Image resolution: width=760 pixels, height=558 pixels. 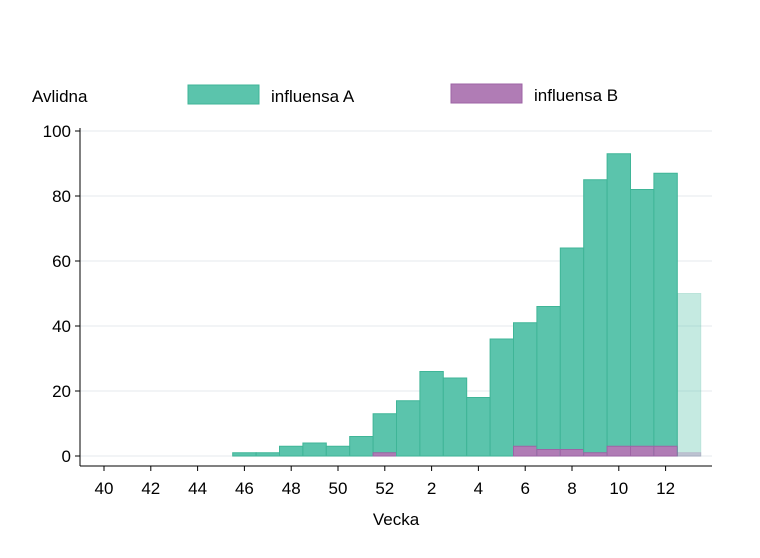 I want to click on x-tick-label: 48, so click(x=291, y=488).